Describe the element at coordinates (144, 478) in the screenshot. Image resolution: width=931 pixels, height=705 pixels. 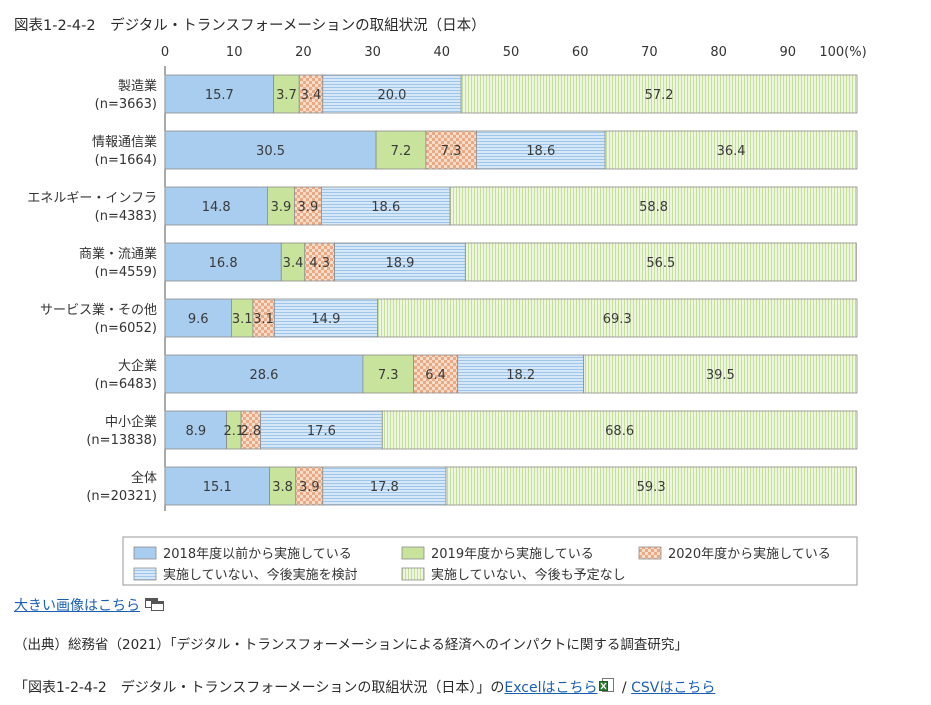
I see `category-label: 全体` at that location.